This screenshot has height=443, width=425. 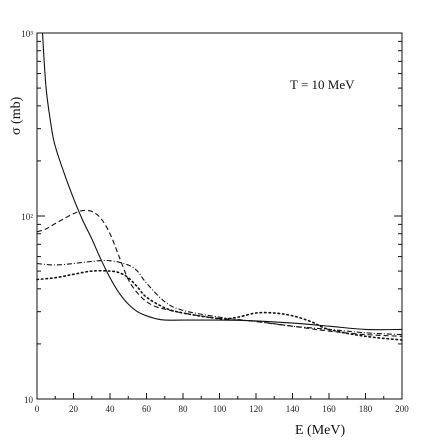 What do you see at coordinates (184, 409) in the screenshot?
I see `x-tick-label: 80` at bounding box center [184, 409].